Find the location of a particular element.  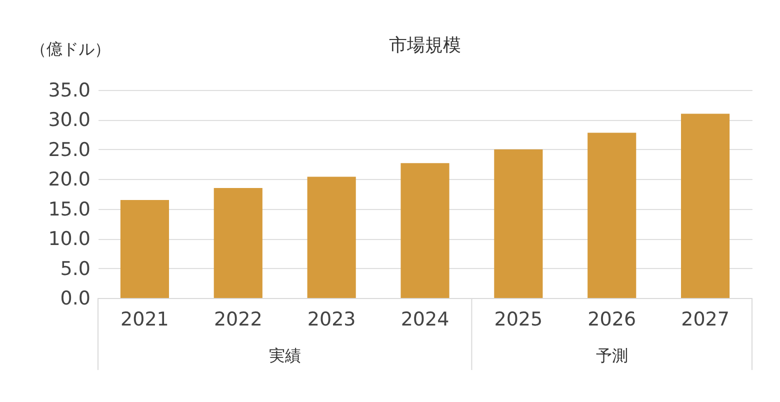

x-tick-label: 2022 is located at coordinates (238, 319).